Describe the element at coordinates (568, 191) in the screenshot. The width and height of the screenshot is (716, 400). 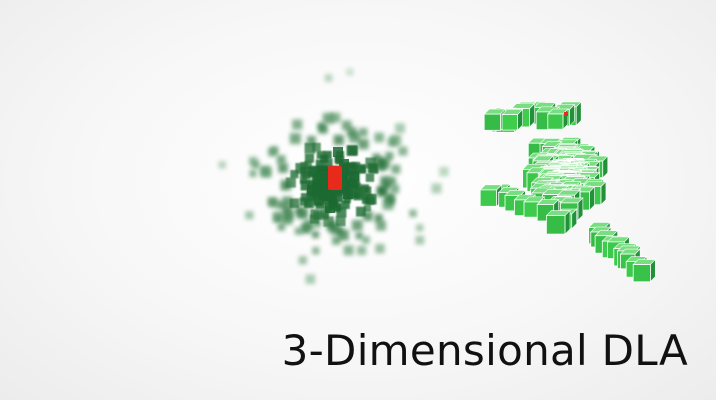
I see `cube-cluster` at that location.